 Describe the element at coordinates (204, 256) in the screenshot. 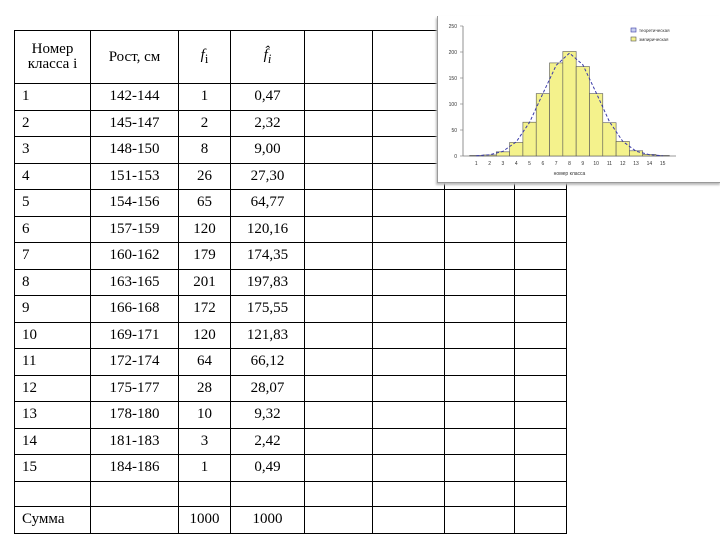

I see `frequency-cell: 179` at that location.